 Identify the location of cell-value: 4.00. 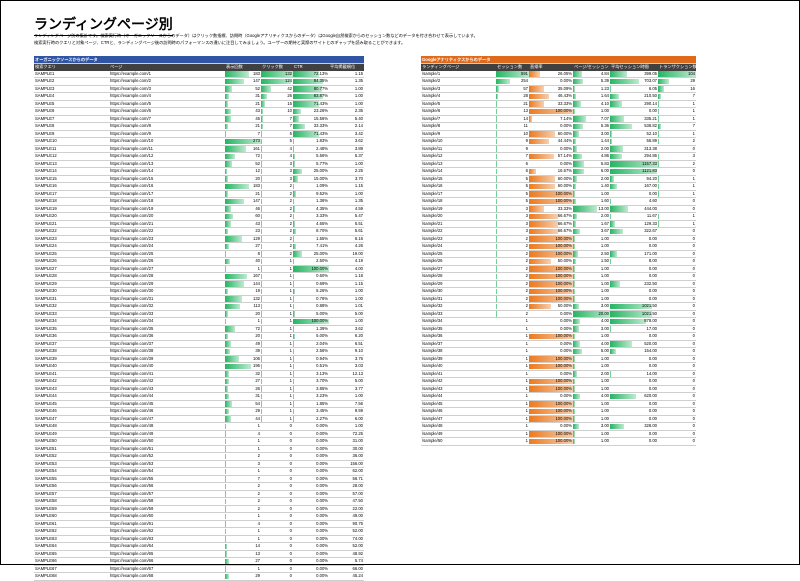
(605, 343).